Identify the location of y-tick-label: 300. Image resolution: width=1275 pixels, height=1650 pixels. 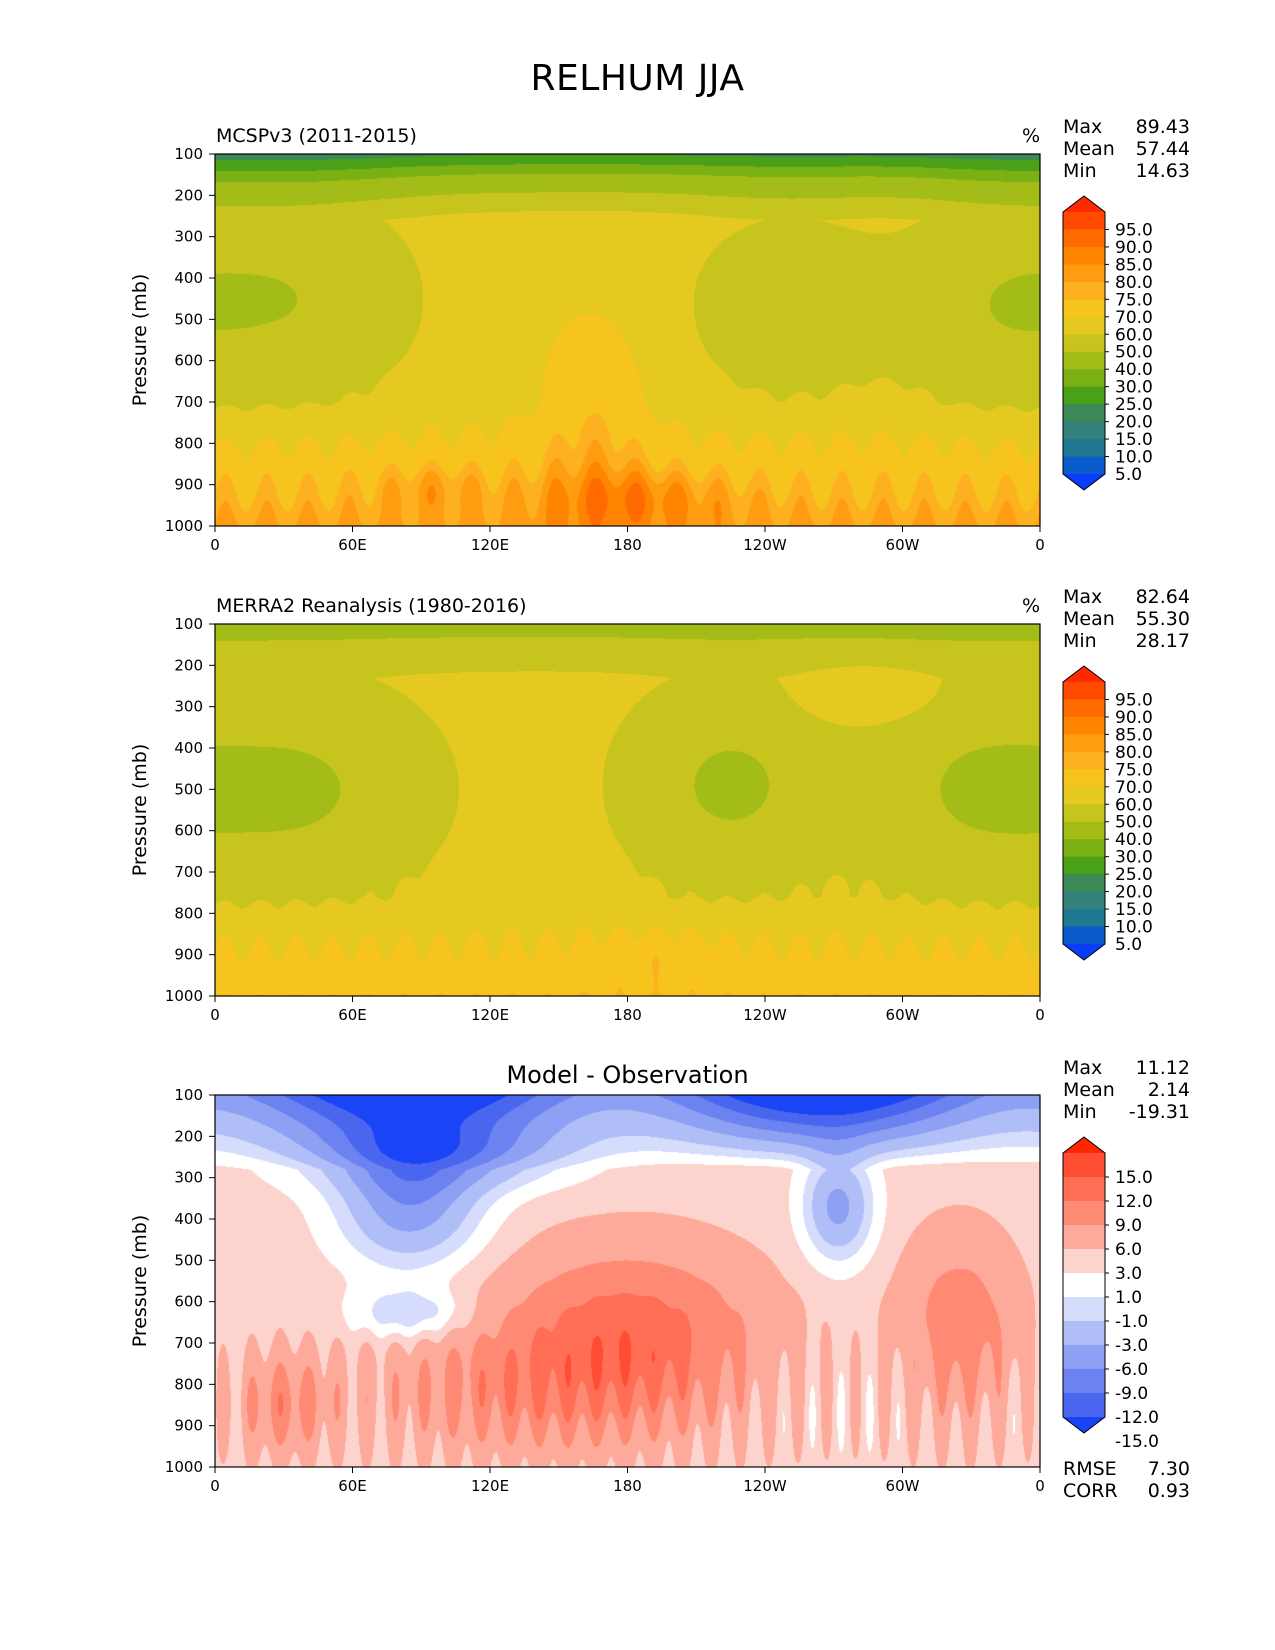
(188, 707).